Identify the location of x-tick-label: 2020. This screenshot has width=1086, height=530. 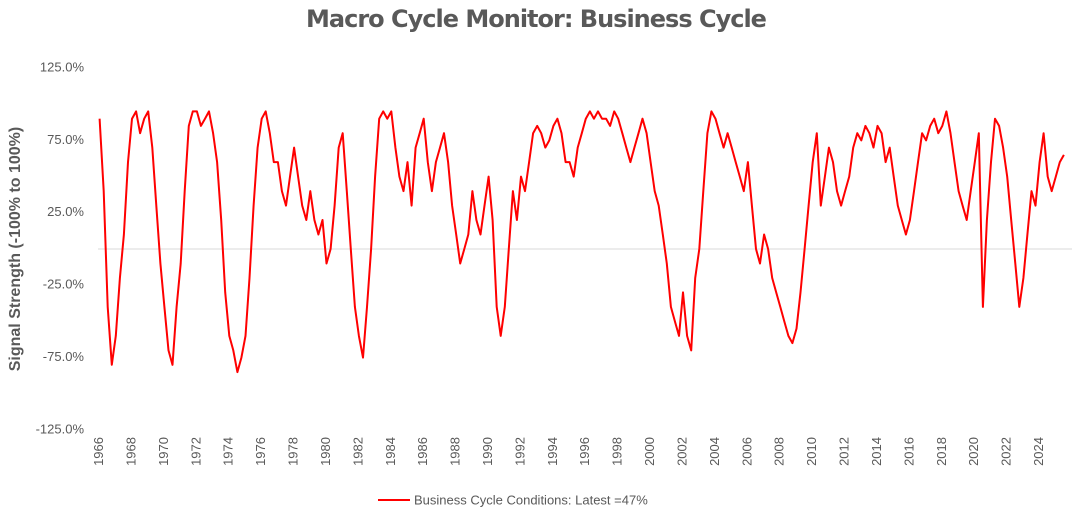
(973, 451).